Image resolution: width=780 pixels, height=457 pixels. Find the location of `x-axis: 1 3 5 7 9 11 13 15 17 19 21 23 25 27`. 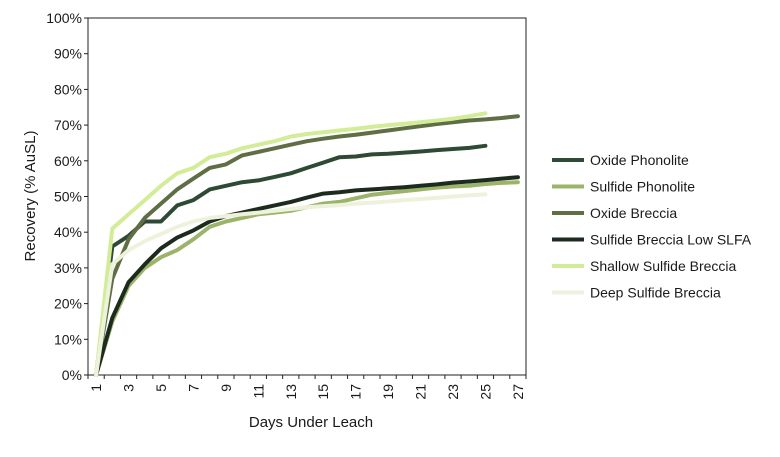

x-axis: 1 3 5 7 9 11 13 15 17 19 21 23 25 27 is located at coordinates (307, 387).